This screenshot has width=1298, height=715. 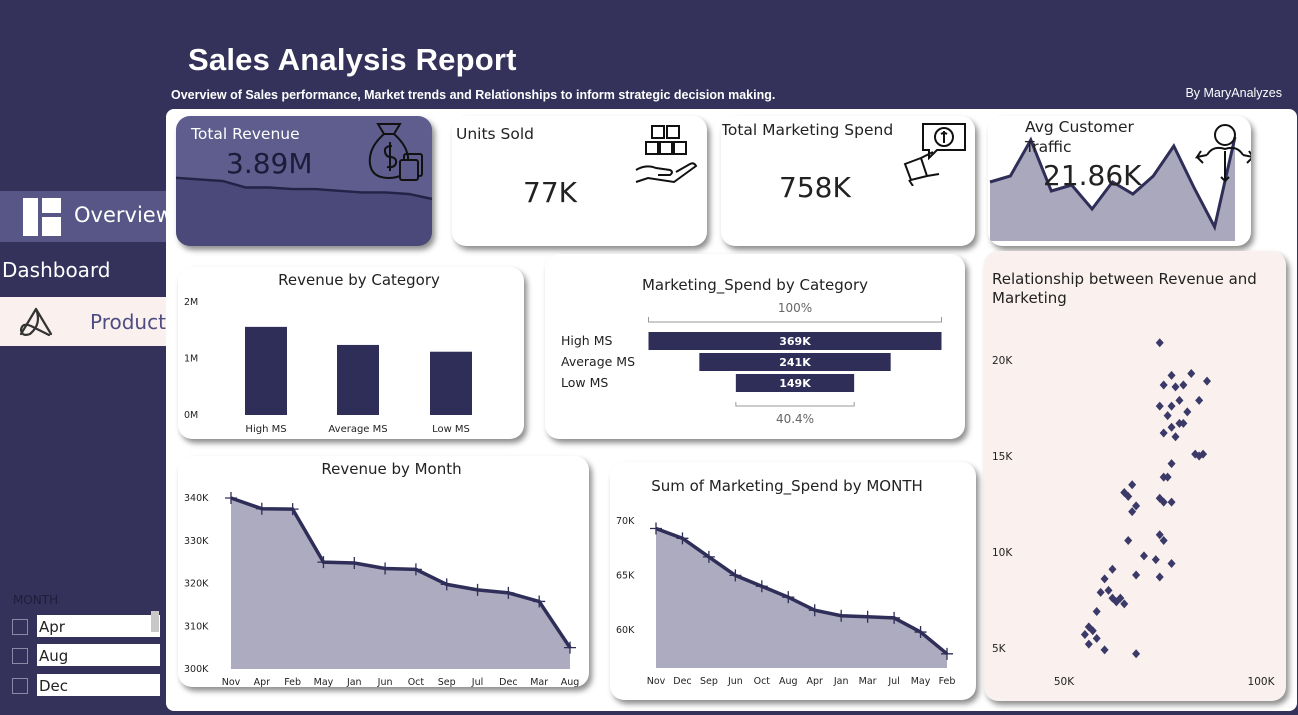 What do you see at coordinates (196, 584) in the screenshot?
I see `y-tick-label: 320K` at bounding box center [196, 584].